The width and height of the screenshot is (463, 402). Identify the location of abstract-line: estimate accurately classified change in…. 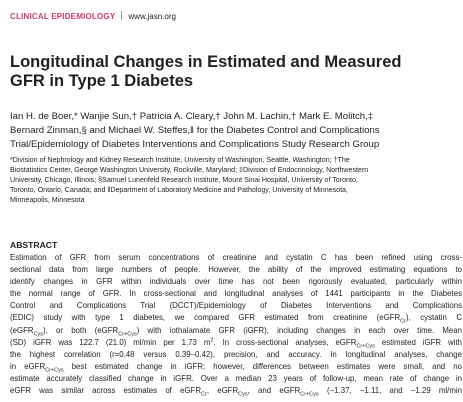
(236, 379).